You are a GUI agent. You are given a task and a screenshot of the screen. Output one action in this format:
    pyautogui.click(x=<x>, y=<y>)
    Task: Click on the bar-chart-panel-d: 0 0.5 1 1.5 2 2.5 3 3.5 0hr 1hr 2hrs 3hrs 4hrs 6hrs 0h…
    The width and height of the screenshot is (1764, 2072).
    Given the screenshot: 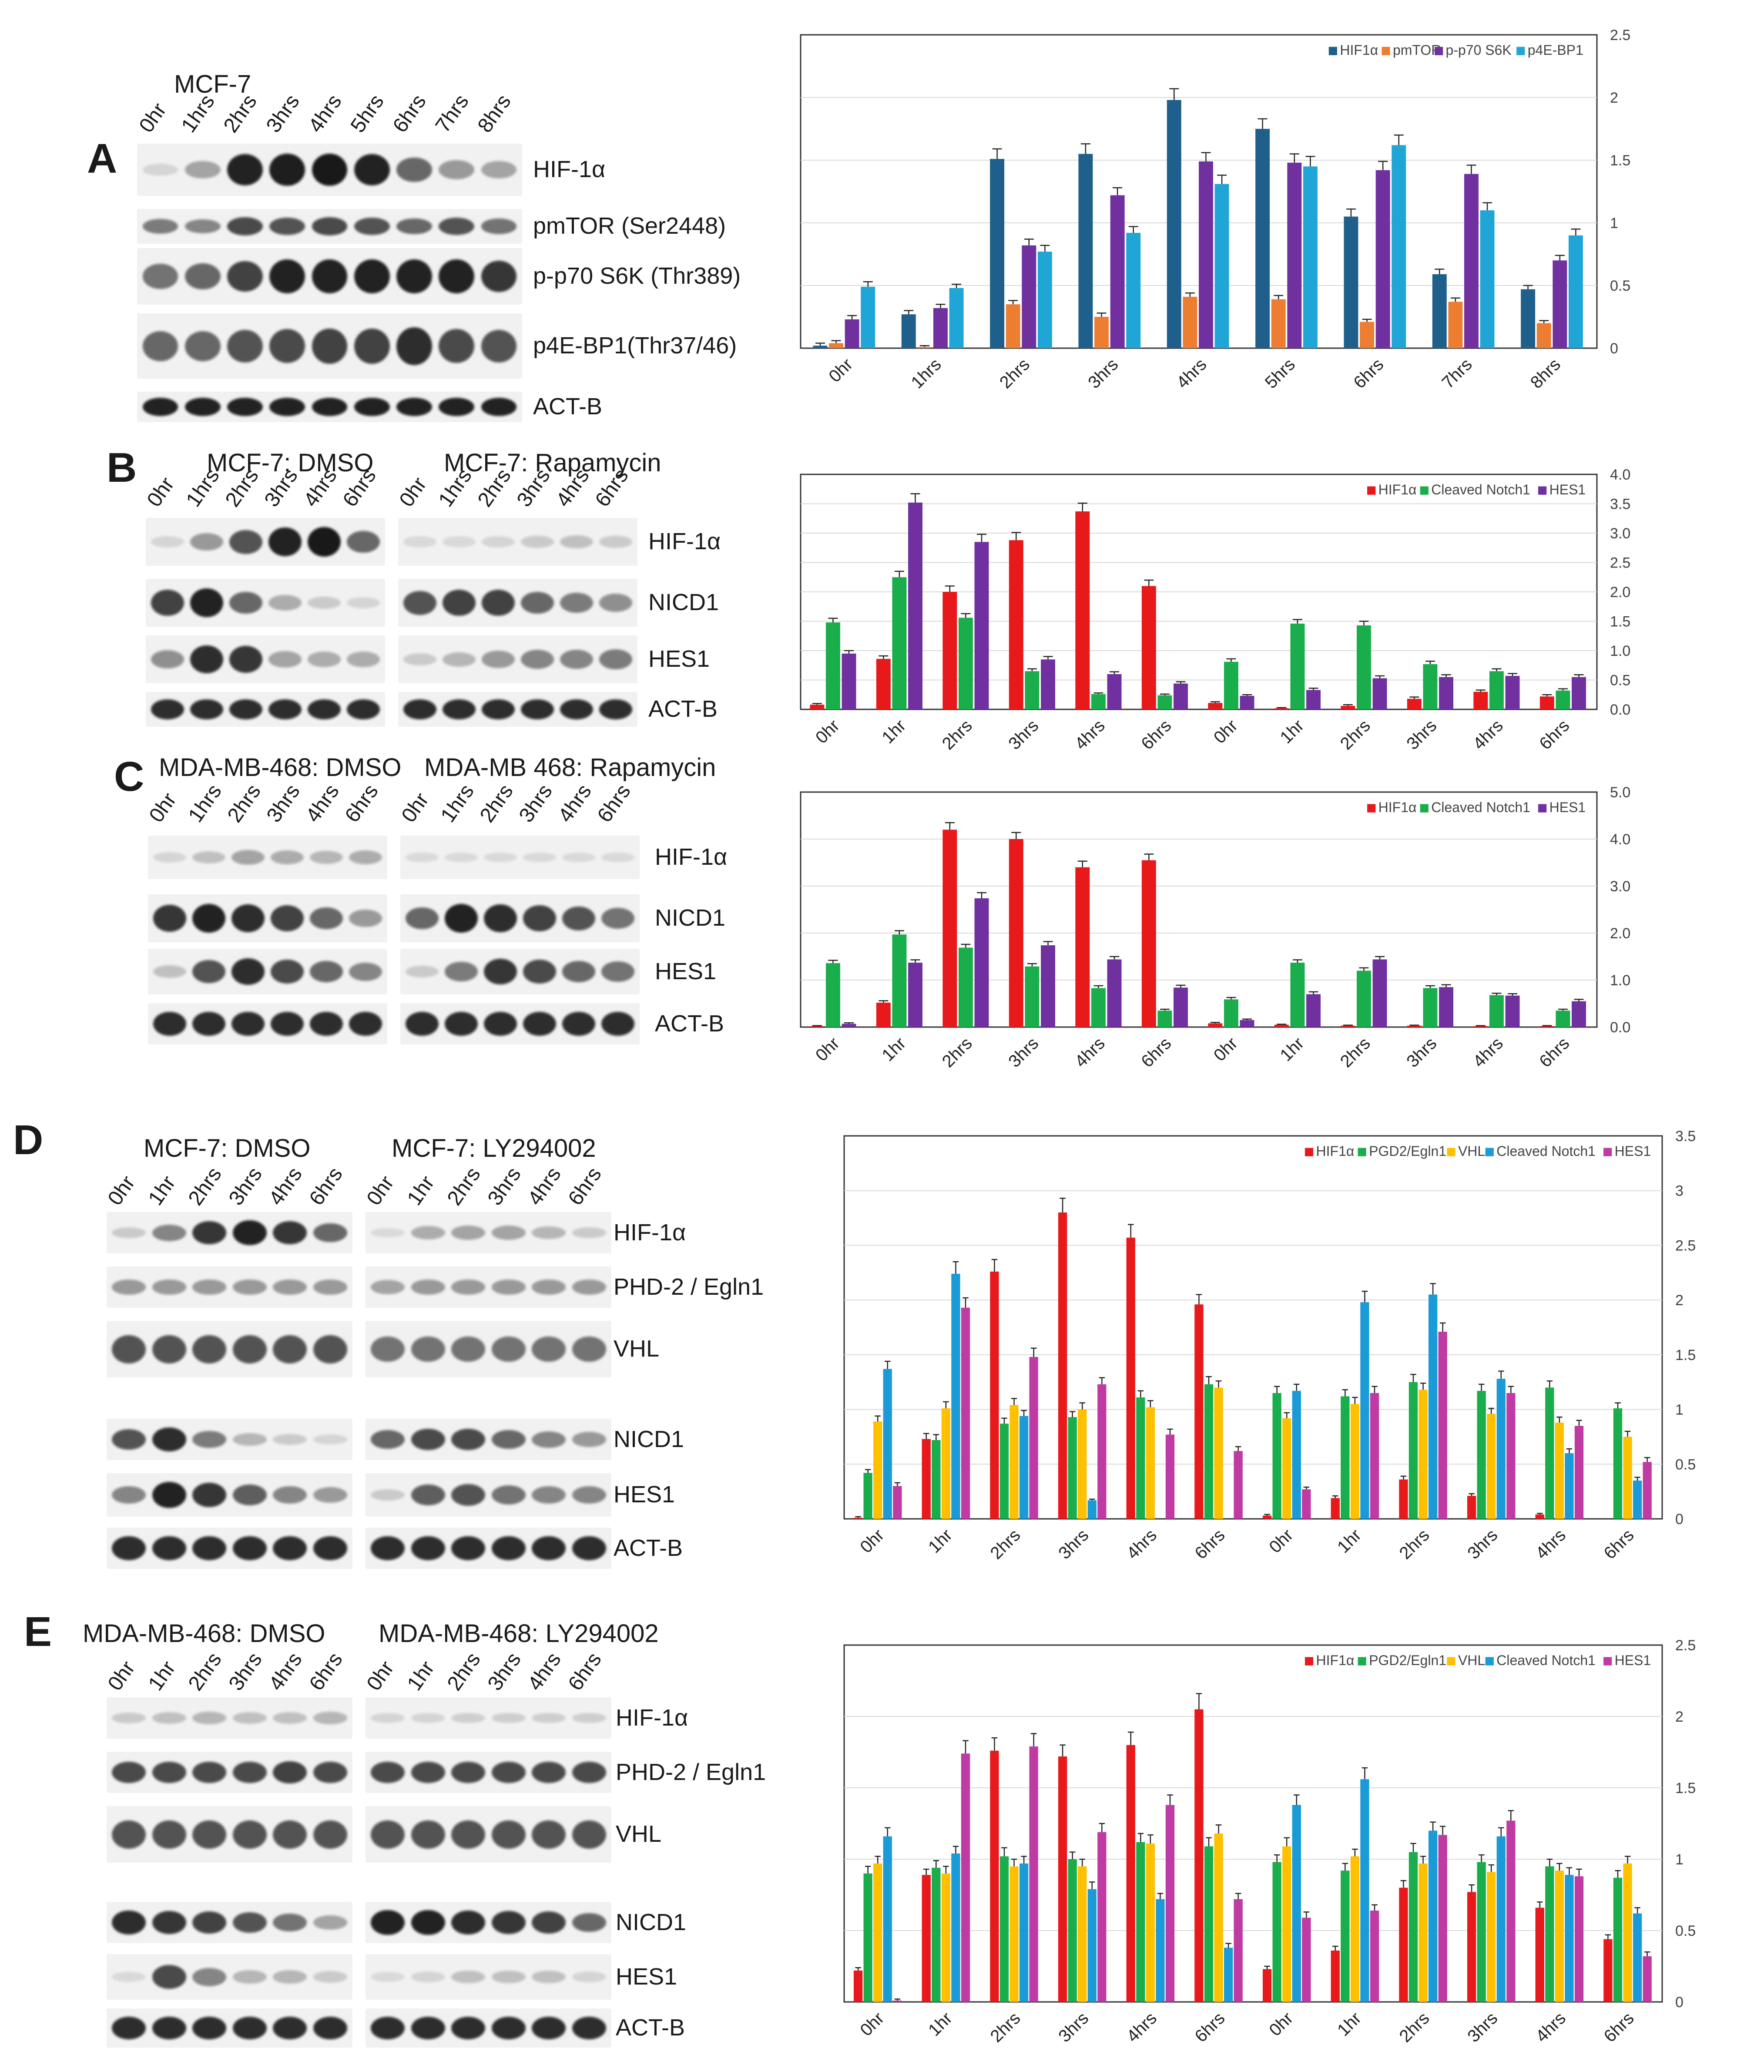 What is the action you would take?
    pyautogui.click(x=1269, y=1346)
    